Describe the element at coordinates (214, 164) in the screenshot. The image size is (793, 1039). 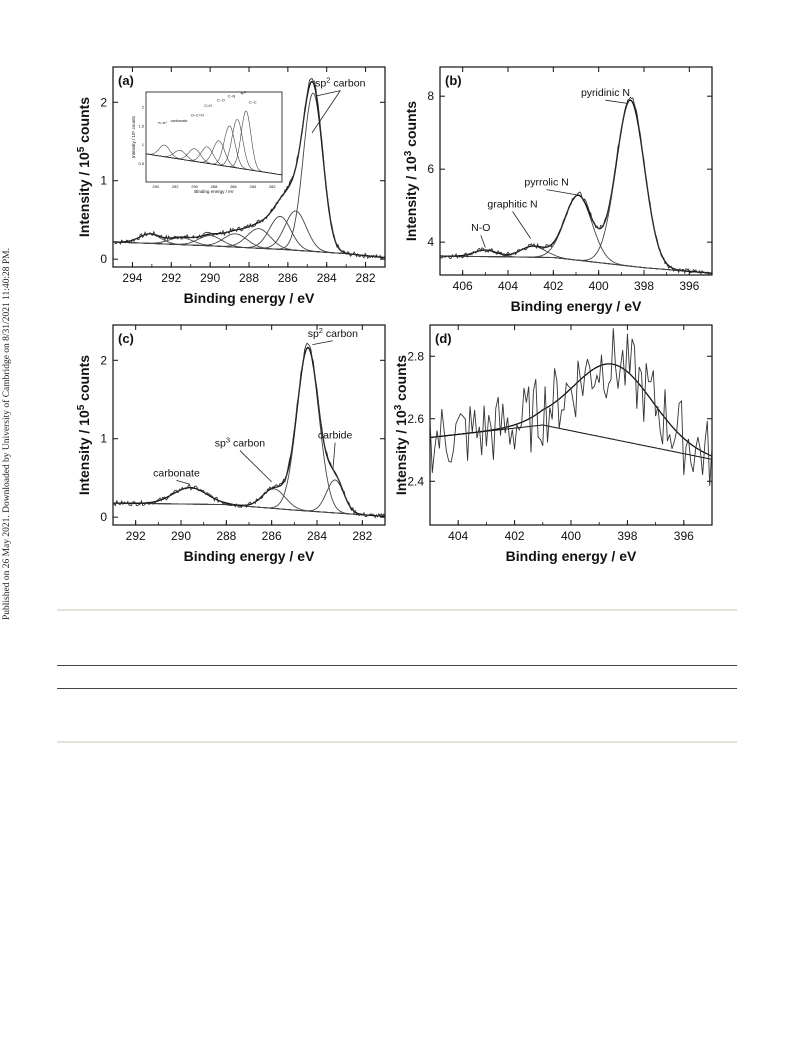
I see `inset-background` at that location.